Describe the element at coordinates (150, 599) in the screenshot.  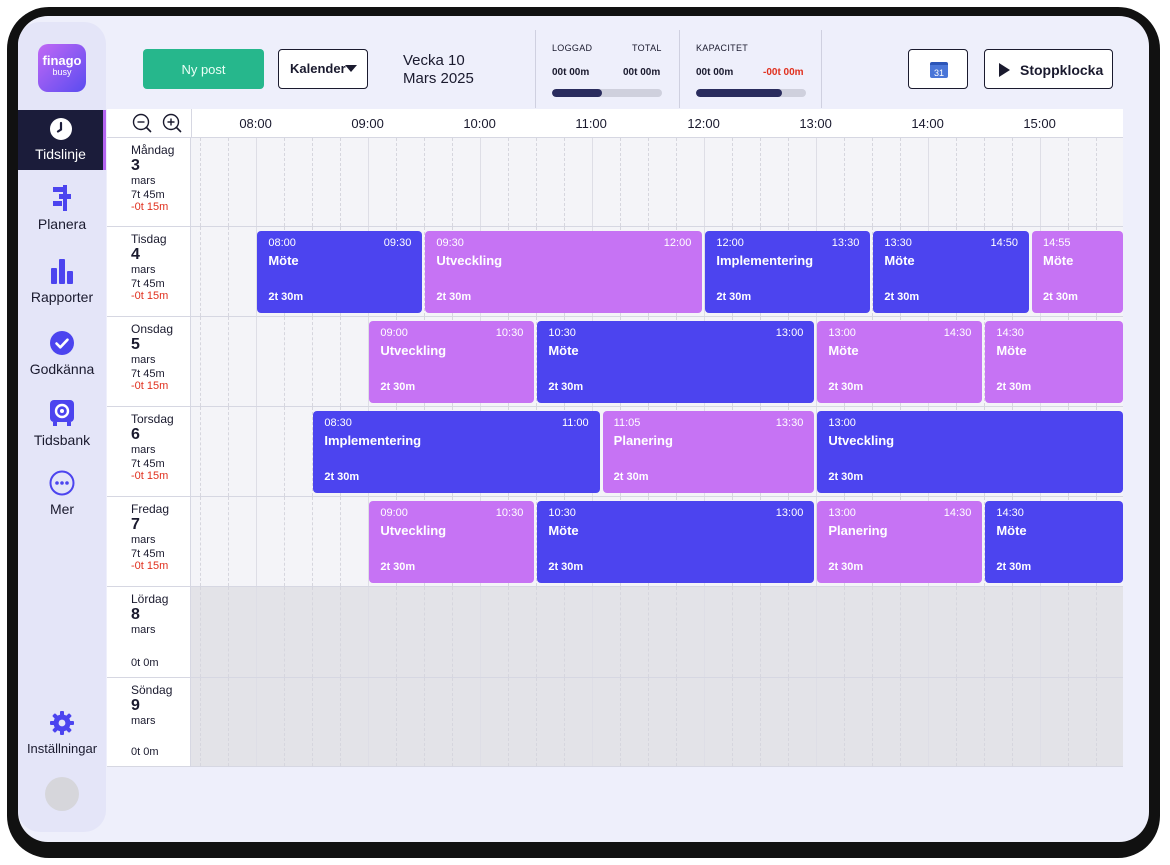
I see `day-name: Lördag` at that location.